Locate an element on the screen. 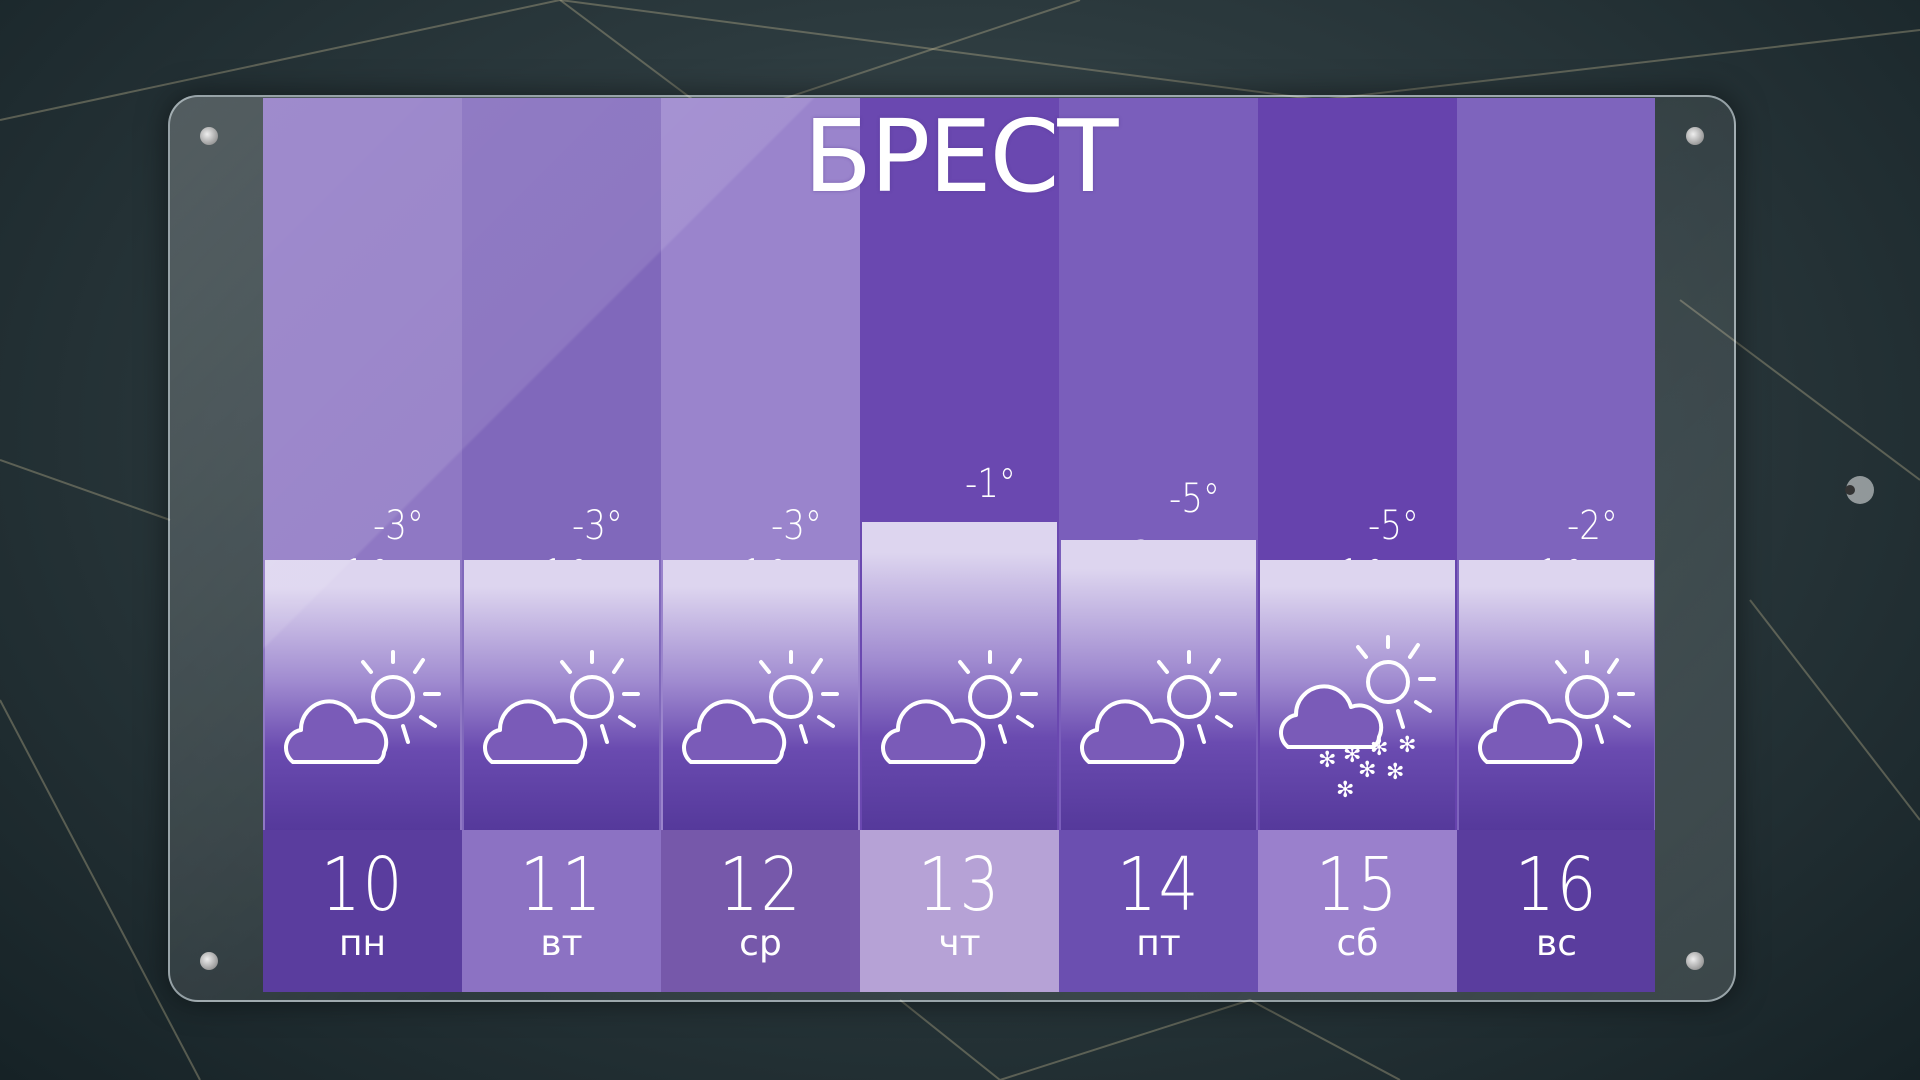 The width and height of the screenshot is (1920, 1080). date-cell: 11 вт is located at coordinates (561, 911).